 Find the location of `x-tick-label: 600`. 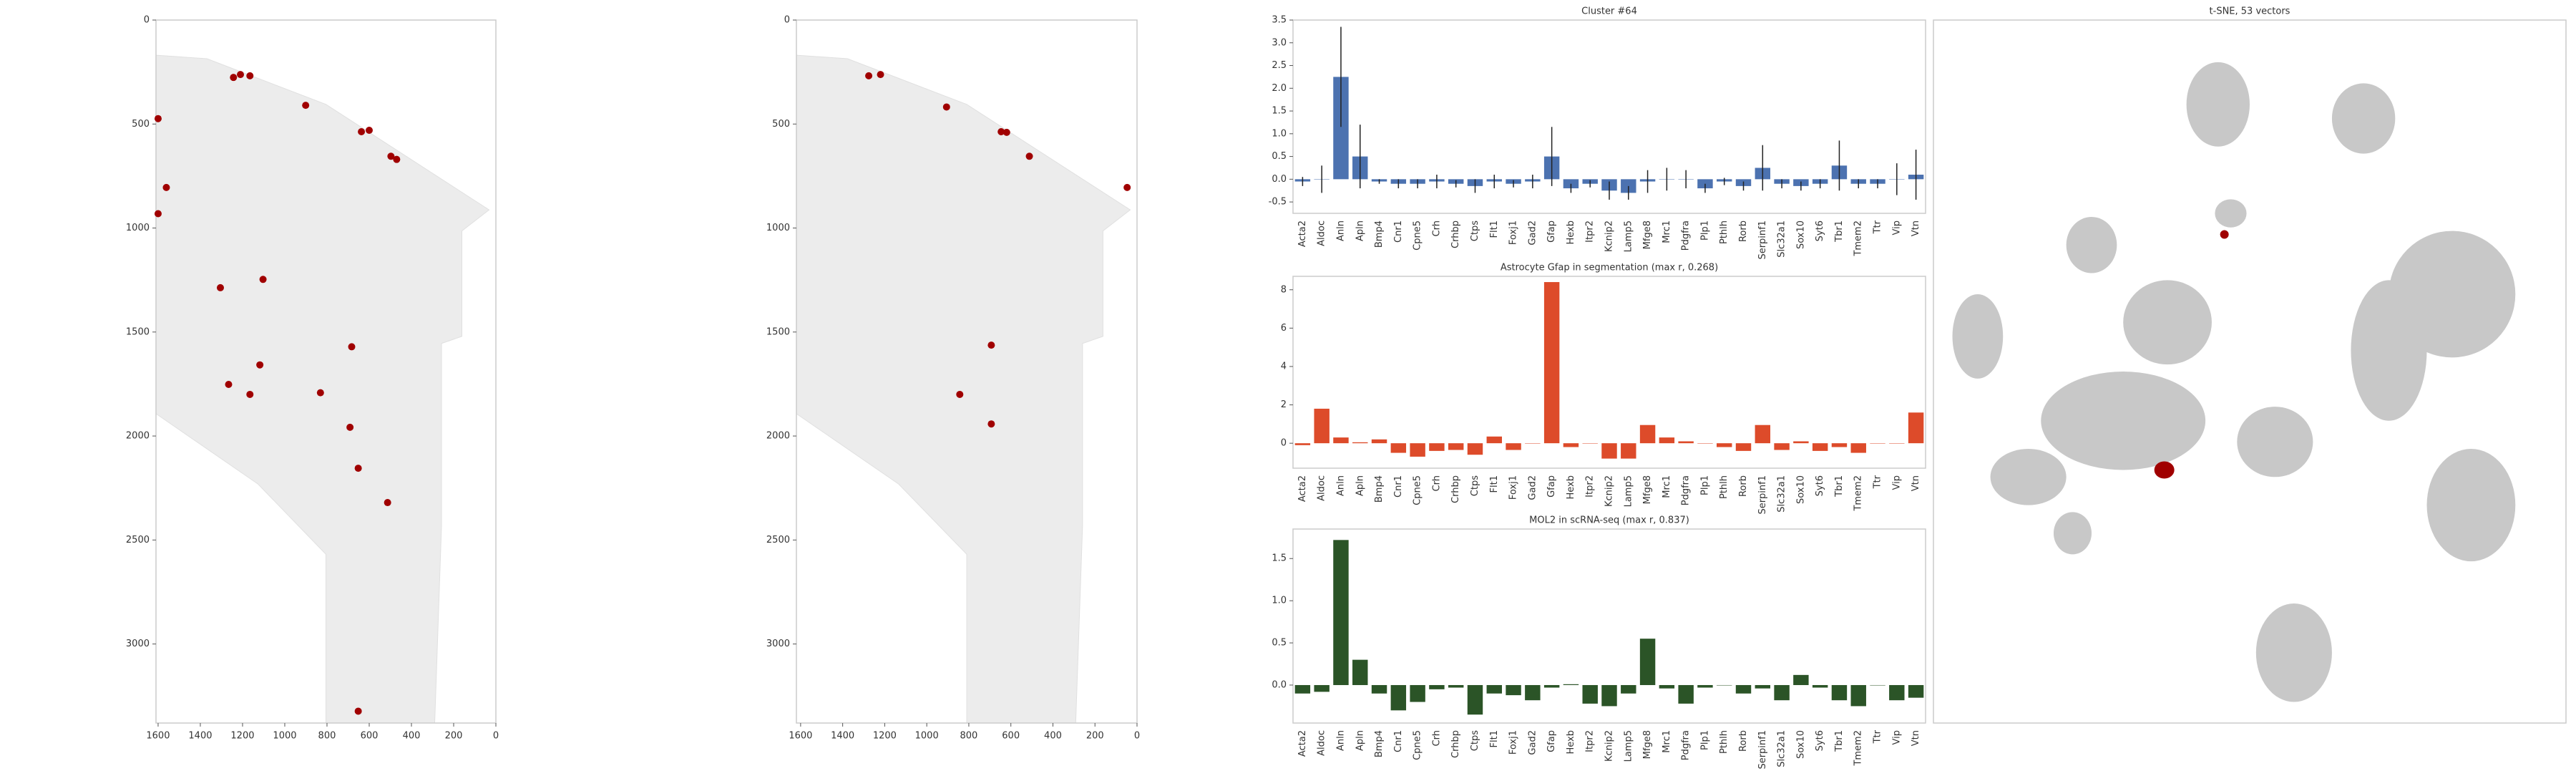

x-tick-label: 600 is located at coordinates (370, 736).